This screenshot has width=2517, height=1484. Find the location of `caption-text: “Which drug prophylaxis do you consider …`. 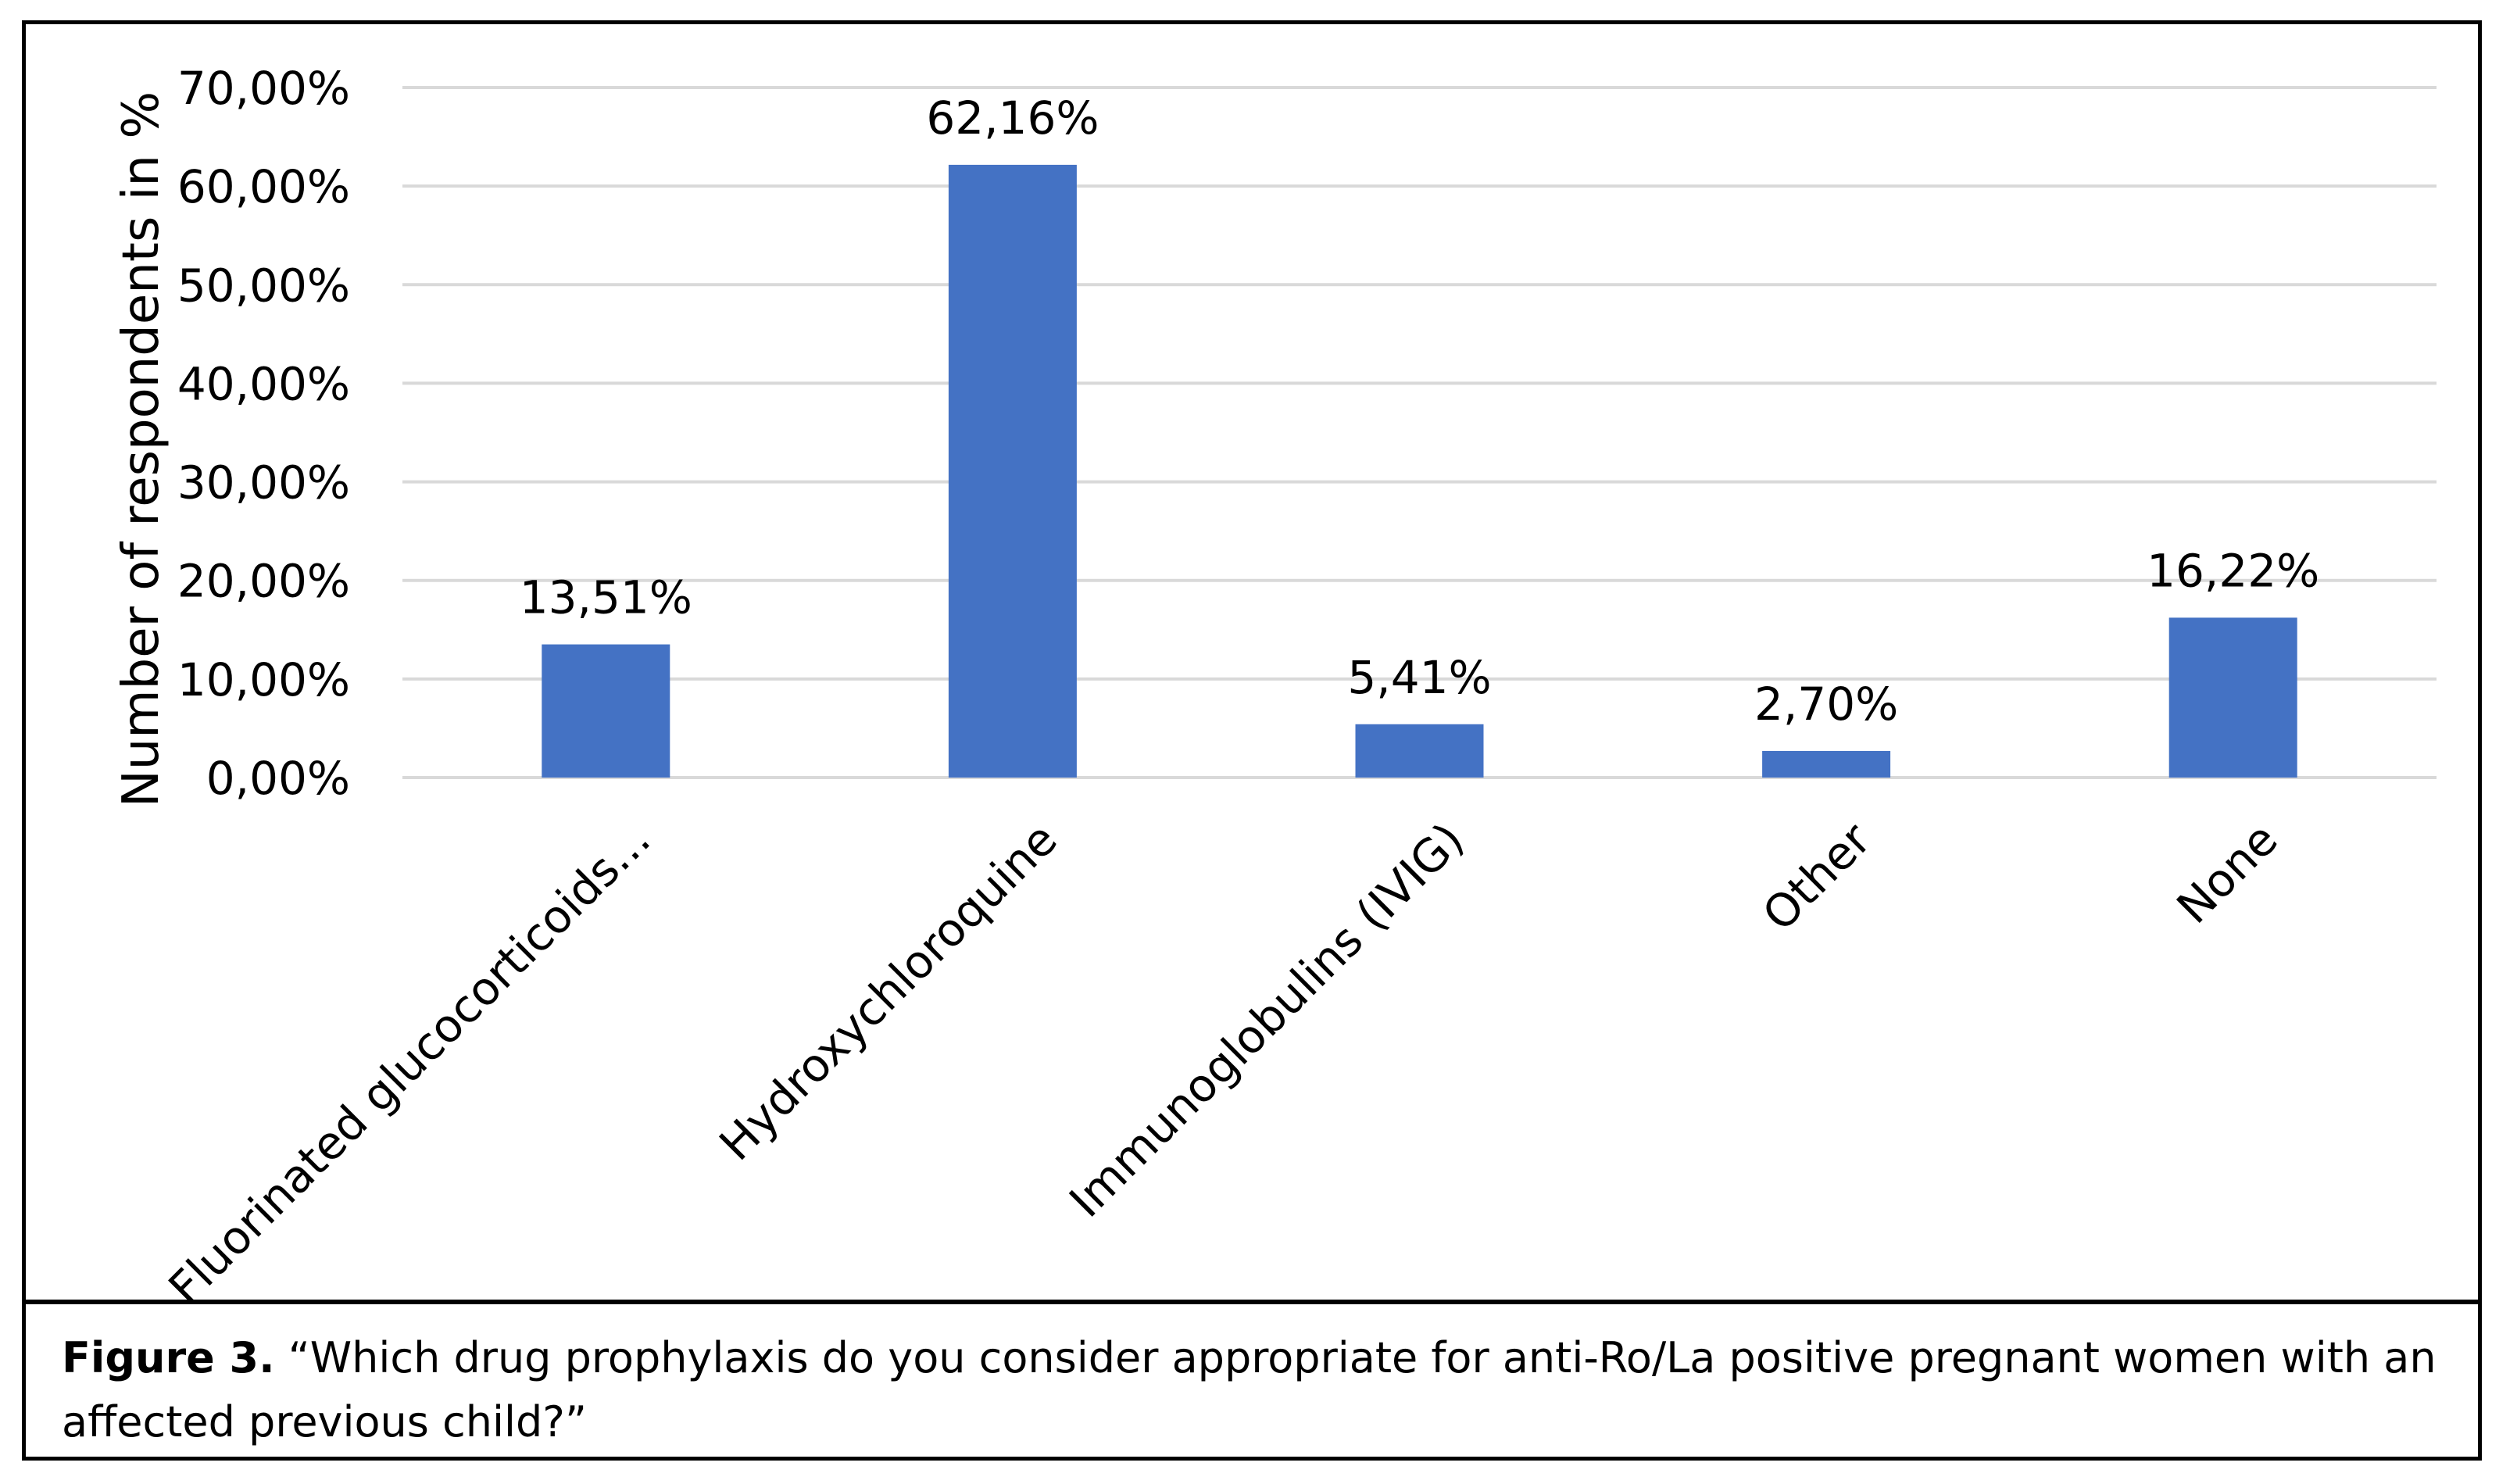

caption-text: “Which drug prophylaxis do you consider … is located at coordinates (1249, 1389).